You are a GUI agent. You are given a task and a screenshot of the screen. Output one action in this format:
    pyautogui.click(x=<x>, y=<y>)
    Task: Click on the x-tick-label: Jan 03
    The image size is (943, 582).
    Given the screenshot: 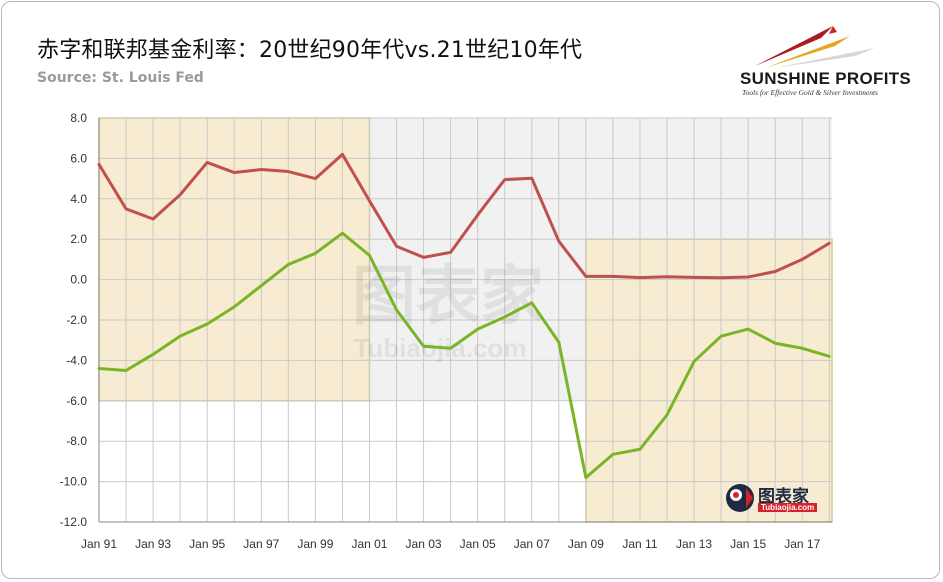 What is the action you would take?
    pyautogui.click(x=424, y=544)
    